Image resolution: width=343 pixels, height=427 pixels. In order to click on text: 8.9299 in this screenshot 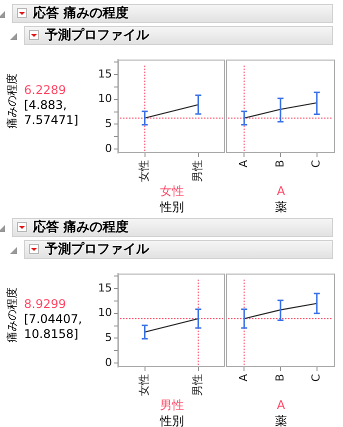, I will do `click(45, 304)`.